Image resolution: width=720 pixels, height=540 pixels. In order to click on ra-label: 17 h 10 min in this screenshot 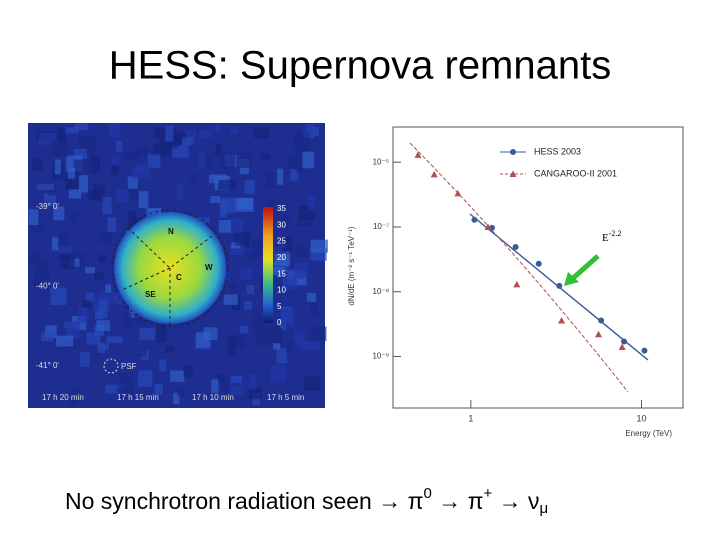, I will do `click(213, 397)`.